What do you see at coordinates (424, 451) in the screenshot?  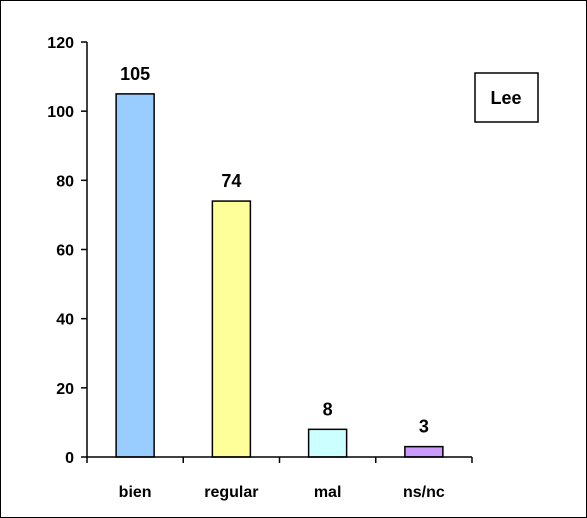 I see `bar-ns-nc` at bounding box center [424, 451].